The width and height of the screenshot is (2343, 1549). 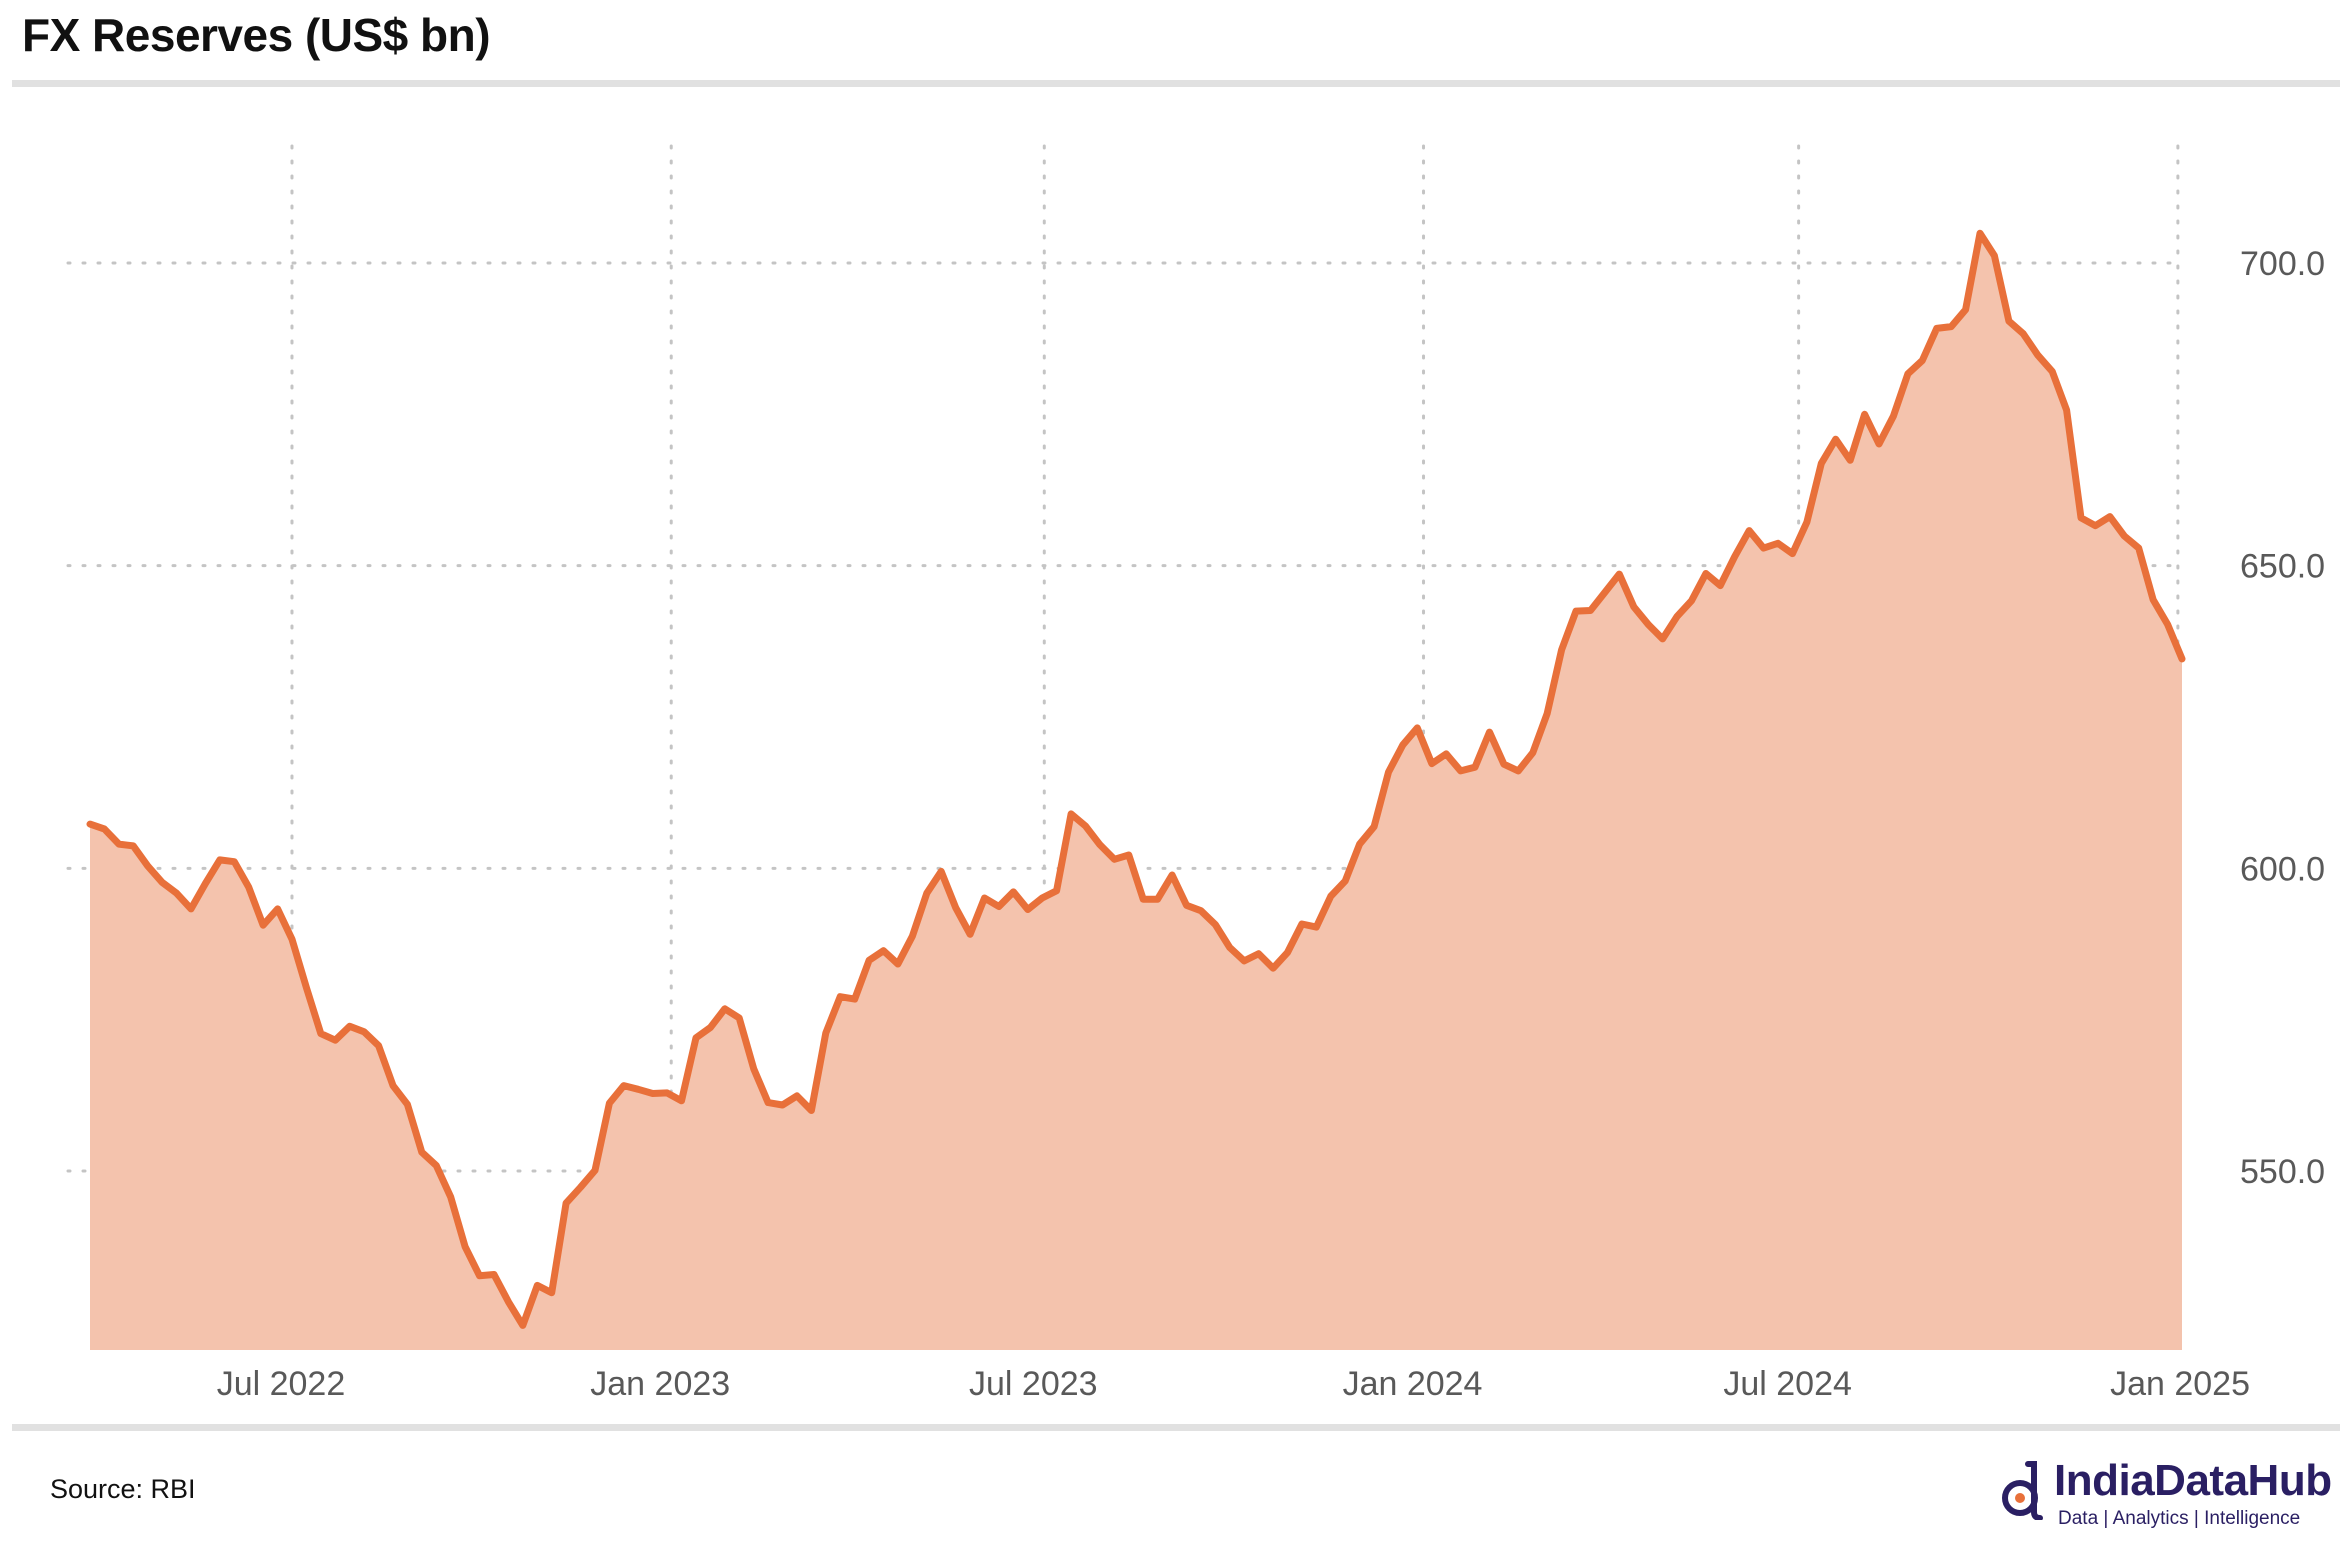 What do you see at coordinates (1176, 83) in the screenshot?
I see `header-divider` at bounding box center [1176, 83].